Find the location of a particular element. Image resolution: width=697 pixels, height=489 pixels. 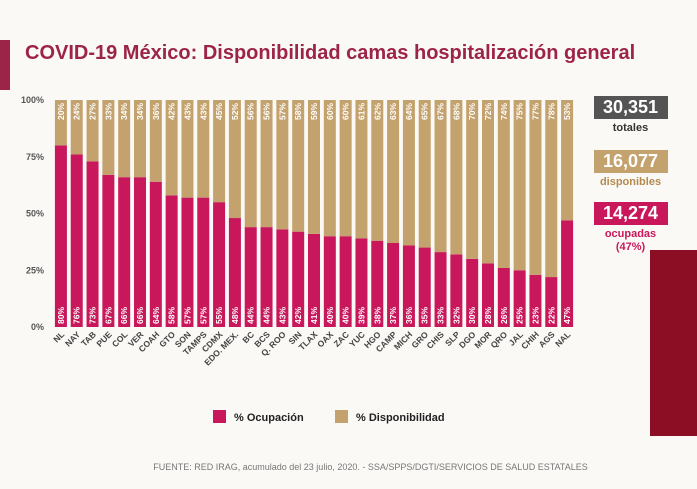

data-label: 55% is located at coordinates (219, 315).